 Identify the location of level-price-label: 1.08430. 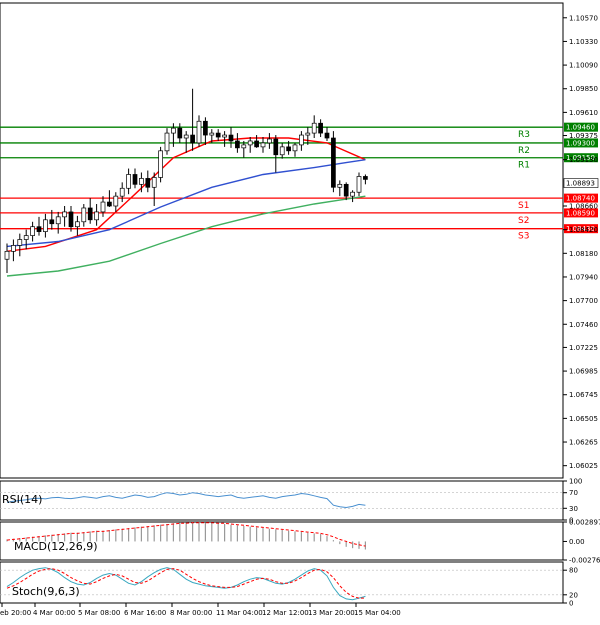
(580, 229).